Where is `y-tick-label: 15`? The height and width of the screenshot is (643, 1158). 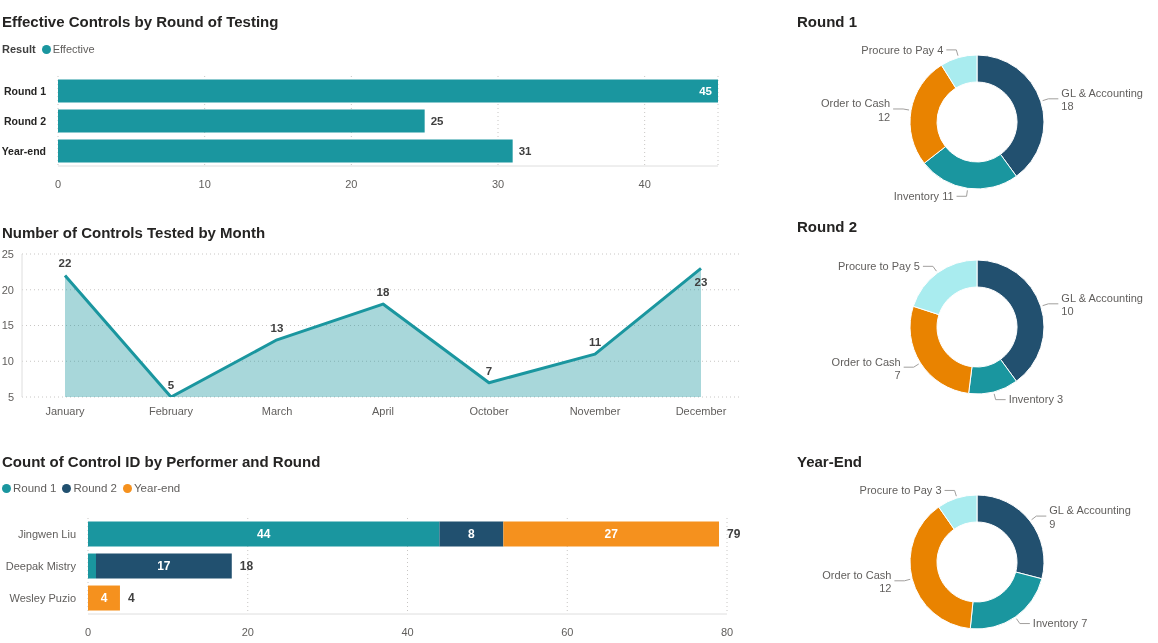 y-tick-label: 15 is located at coordinates (7, 325).